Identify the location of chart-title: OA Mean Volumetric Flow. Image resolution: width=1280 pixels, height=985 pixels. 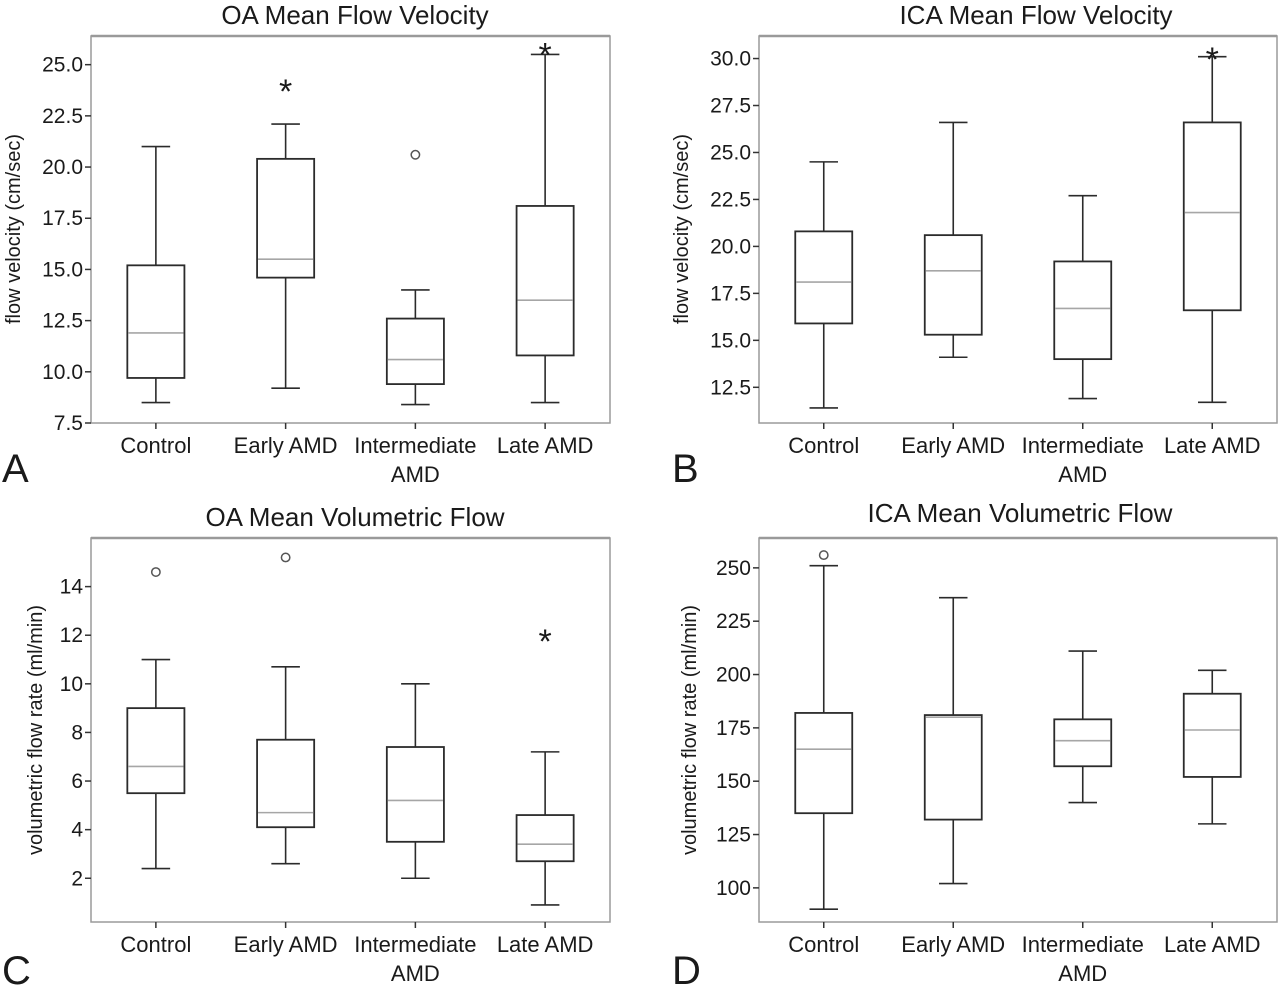
(354, 517).